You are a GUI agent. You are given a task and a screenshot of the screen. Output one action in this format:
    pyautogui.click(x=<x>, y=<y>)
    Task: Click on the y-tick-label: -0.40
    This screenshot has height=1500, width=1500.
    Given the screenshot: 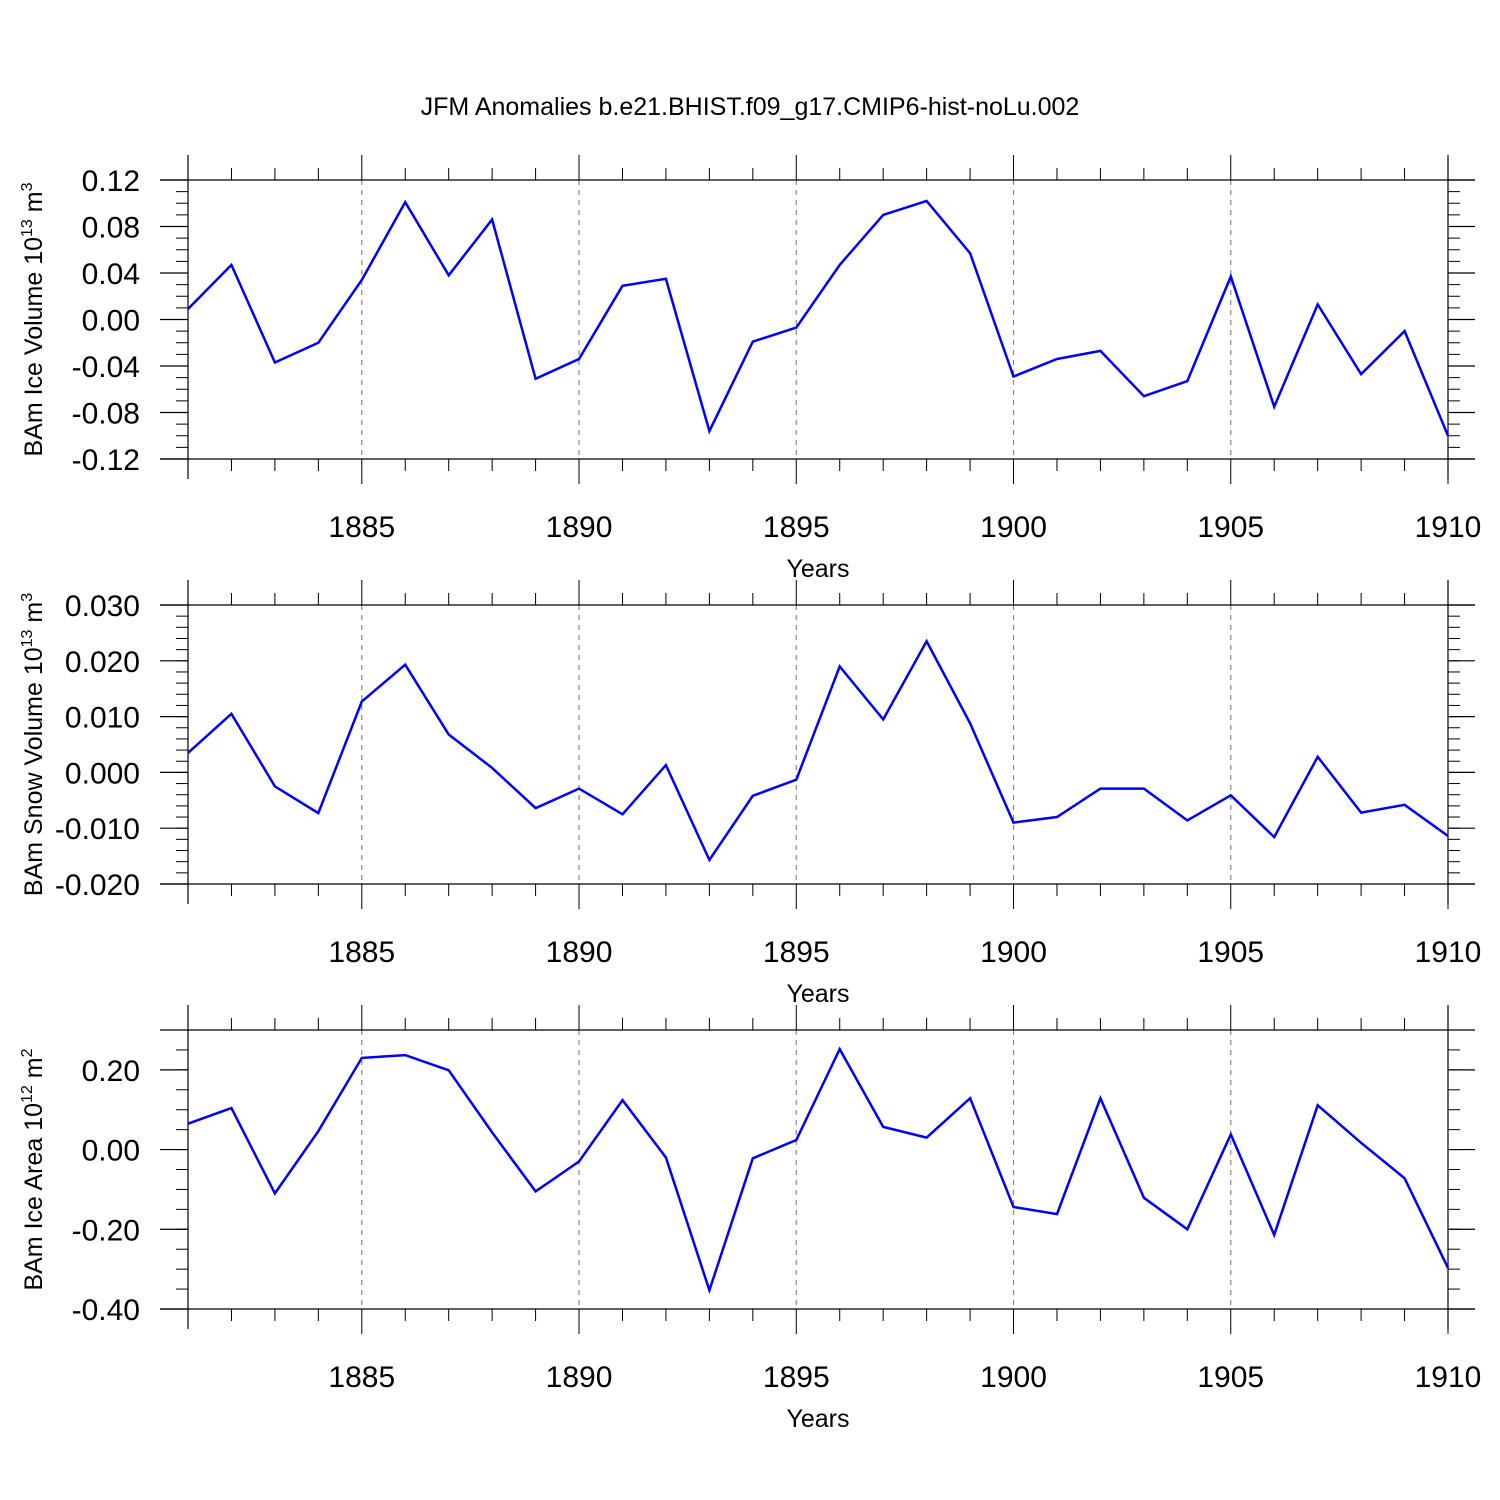 What is the action you would take?
    pyautogui.click(x=106, y=1310)
    